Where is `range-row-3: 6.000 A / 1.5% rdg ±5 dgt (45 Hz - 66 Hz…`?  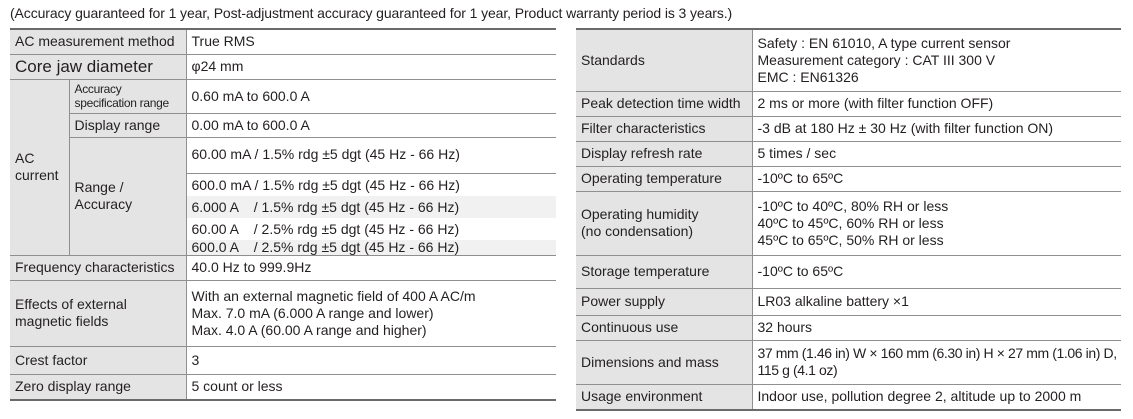
range-row-3: 6.000 A / 1.5% rdg ±5 dgt (45 Hz - 66 Hz… is located at coordinates (371, 206).